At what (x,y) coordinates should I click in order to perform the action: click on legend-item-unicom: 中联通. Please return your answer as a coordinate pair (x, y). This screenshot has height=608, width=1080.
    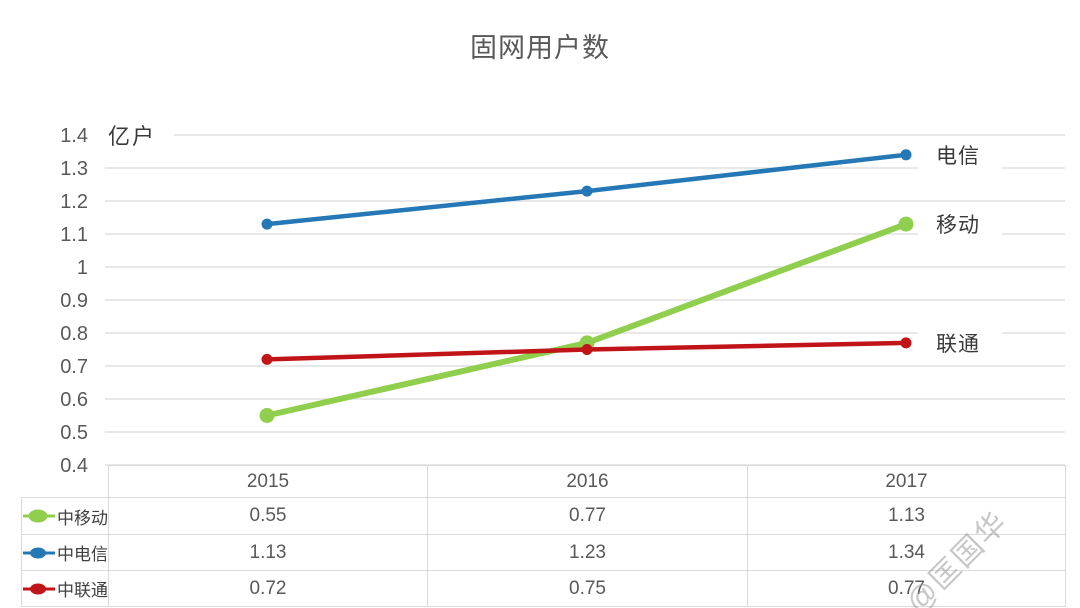
    Looking at the image, I should click on (64, 588).